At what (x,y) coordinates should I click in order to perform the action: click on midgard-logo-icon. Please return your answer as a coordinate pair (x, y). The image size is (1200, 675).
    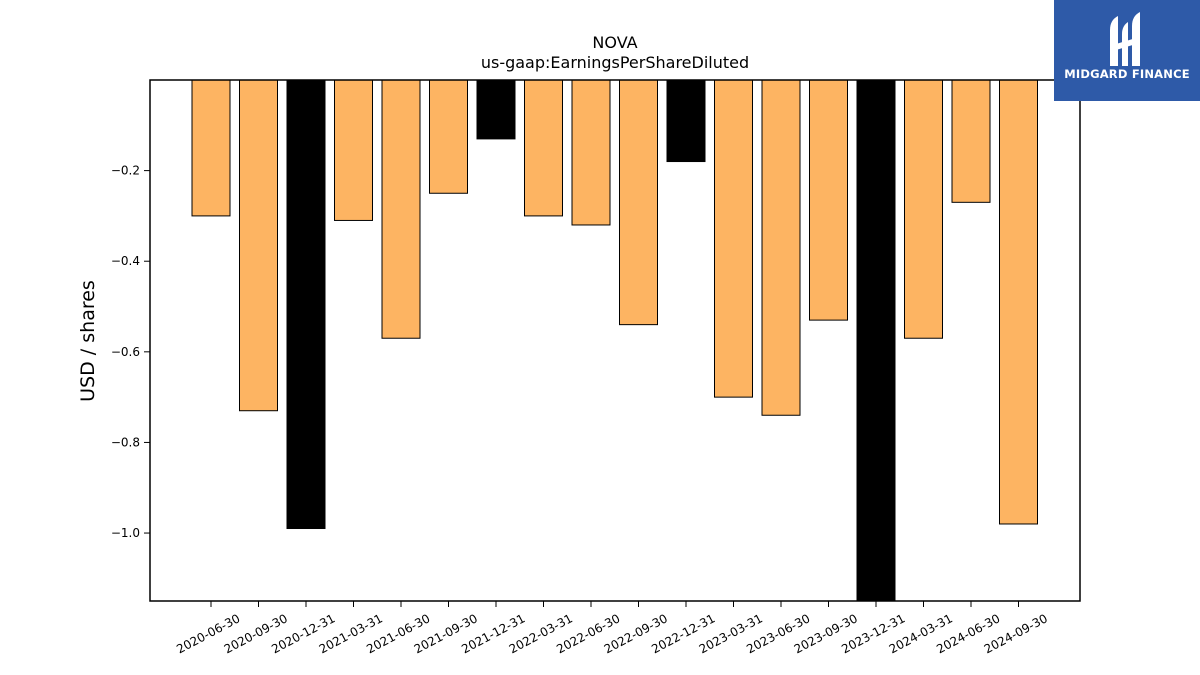
    Looking at the image, I should click on (1125, 39).